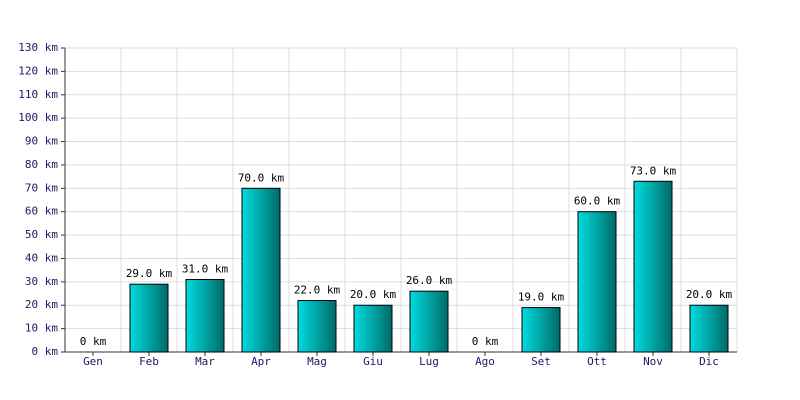  What do you see at coordinates (653, 170) in the screenshot?
I see `value-label: 73.0 km` at bounding box center [653, 170].